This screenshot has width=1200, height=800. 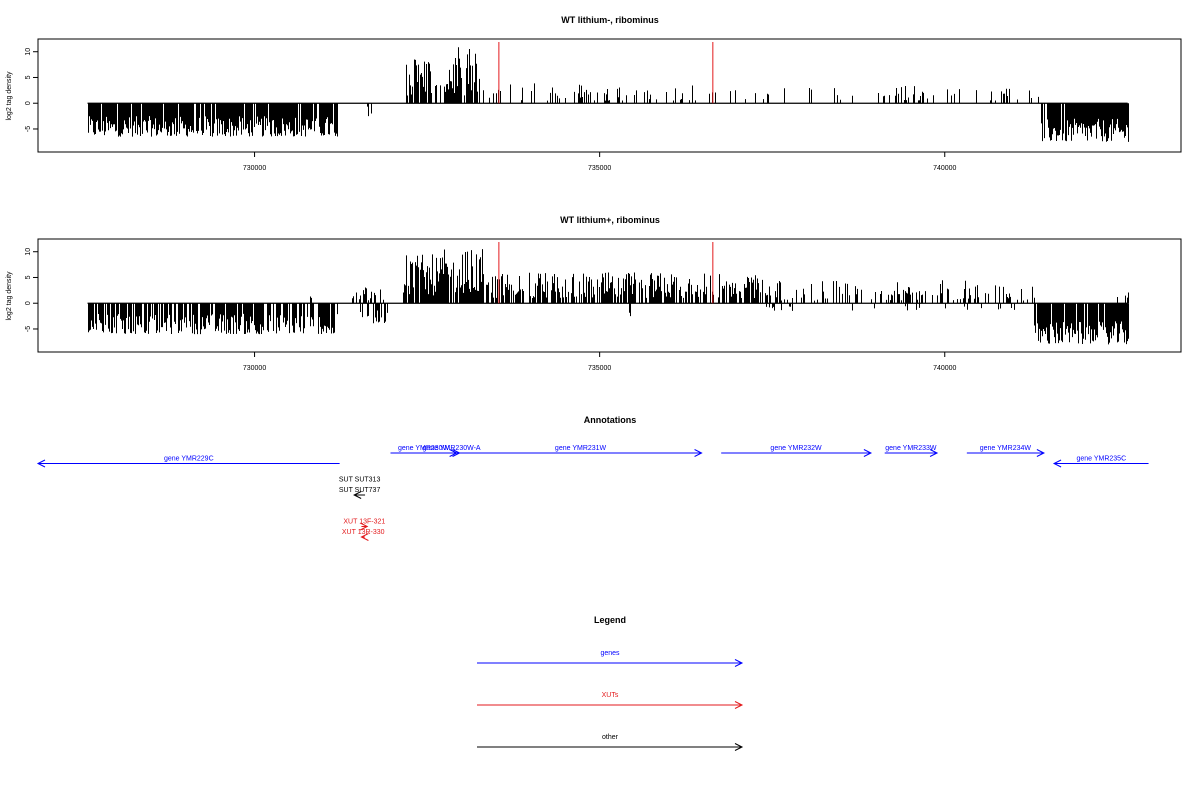 What do you see at coordinates (451, 448) in the screenshot?
I see `feature-label: gene YMR230W-A` at bounding box center [451, 448].